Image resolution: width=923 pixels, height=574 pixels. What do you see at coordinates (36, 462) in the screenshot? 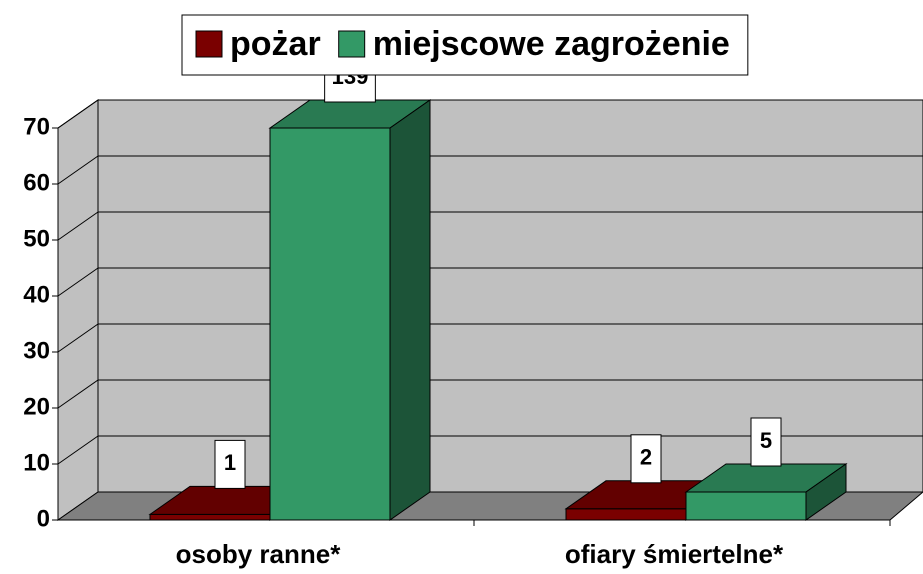
I see `y-tick-label: 10` at bounding box center [36, 462].